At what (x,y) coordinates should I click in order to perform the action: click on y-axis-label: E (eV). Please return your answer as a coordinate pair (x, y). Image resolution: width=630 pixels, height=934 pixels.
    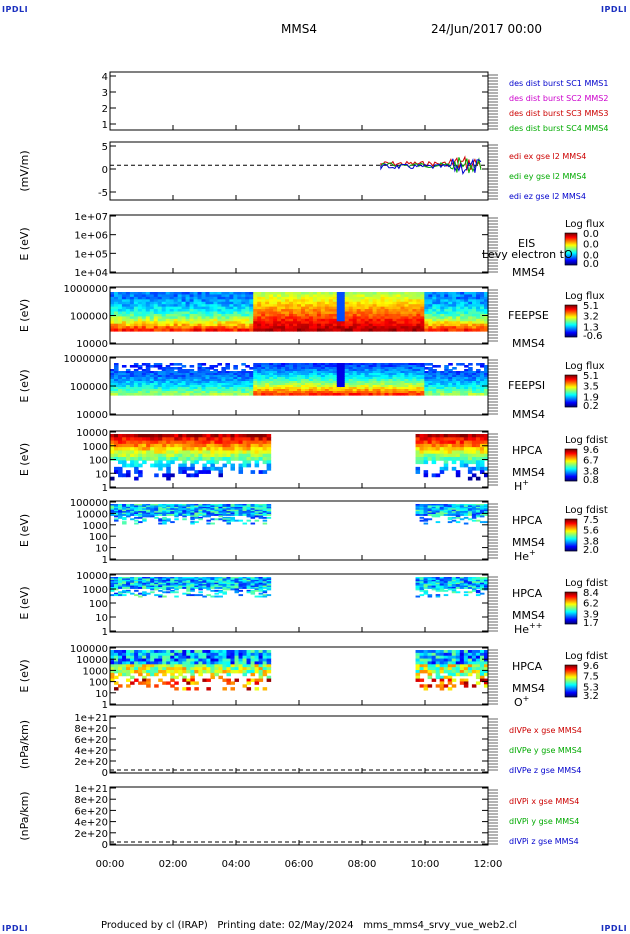
    Looking at the image, I should click on (24, 530).